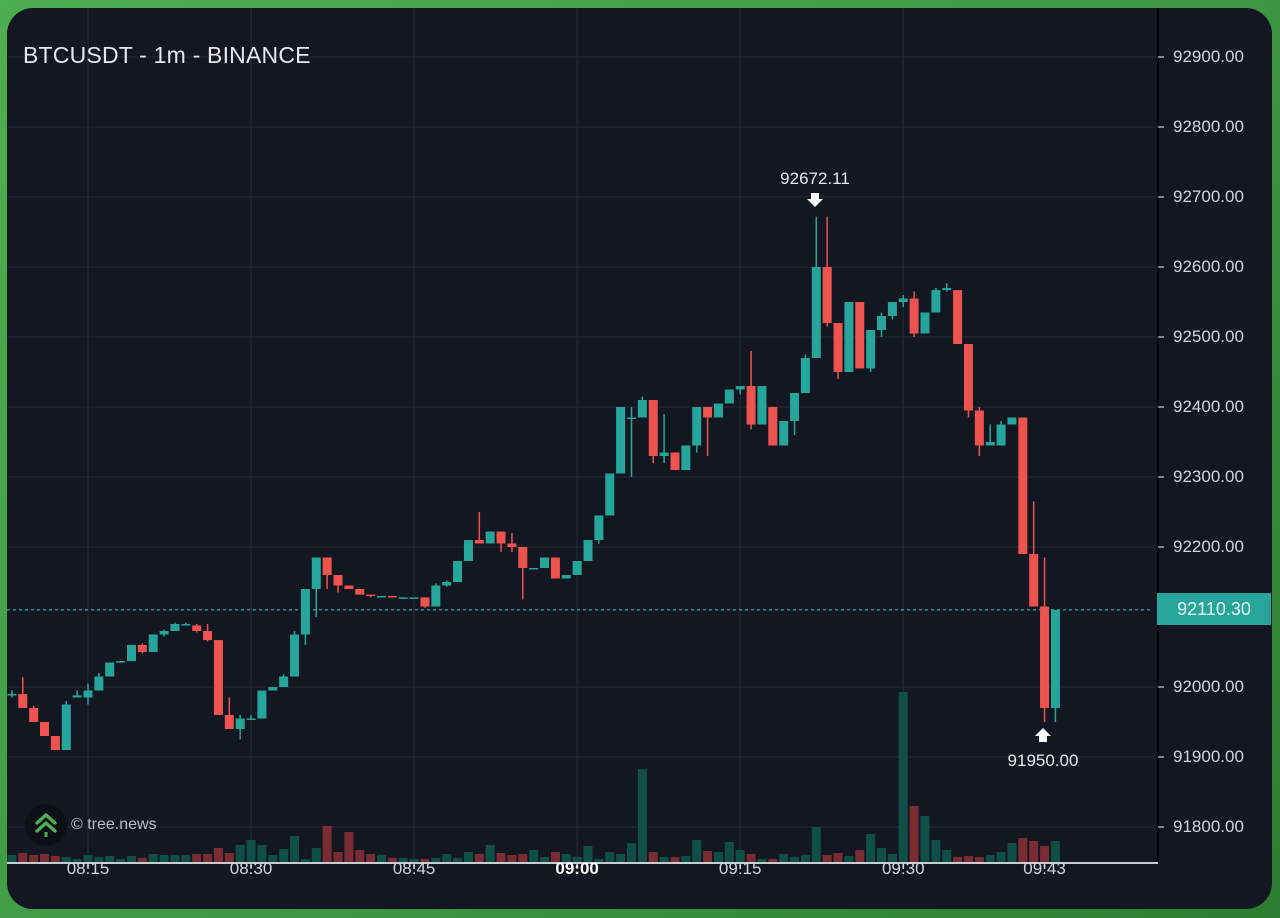 This screenshot has height=918, width=1280. What do you see at coordinates (114, 824) in the screenshot?
I see `watermark-text: © tree.news` at bounding box center [114, 824].